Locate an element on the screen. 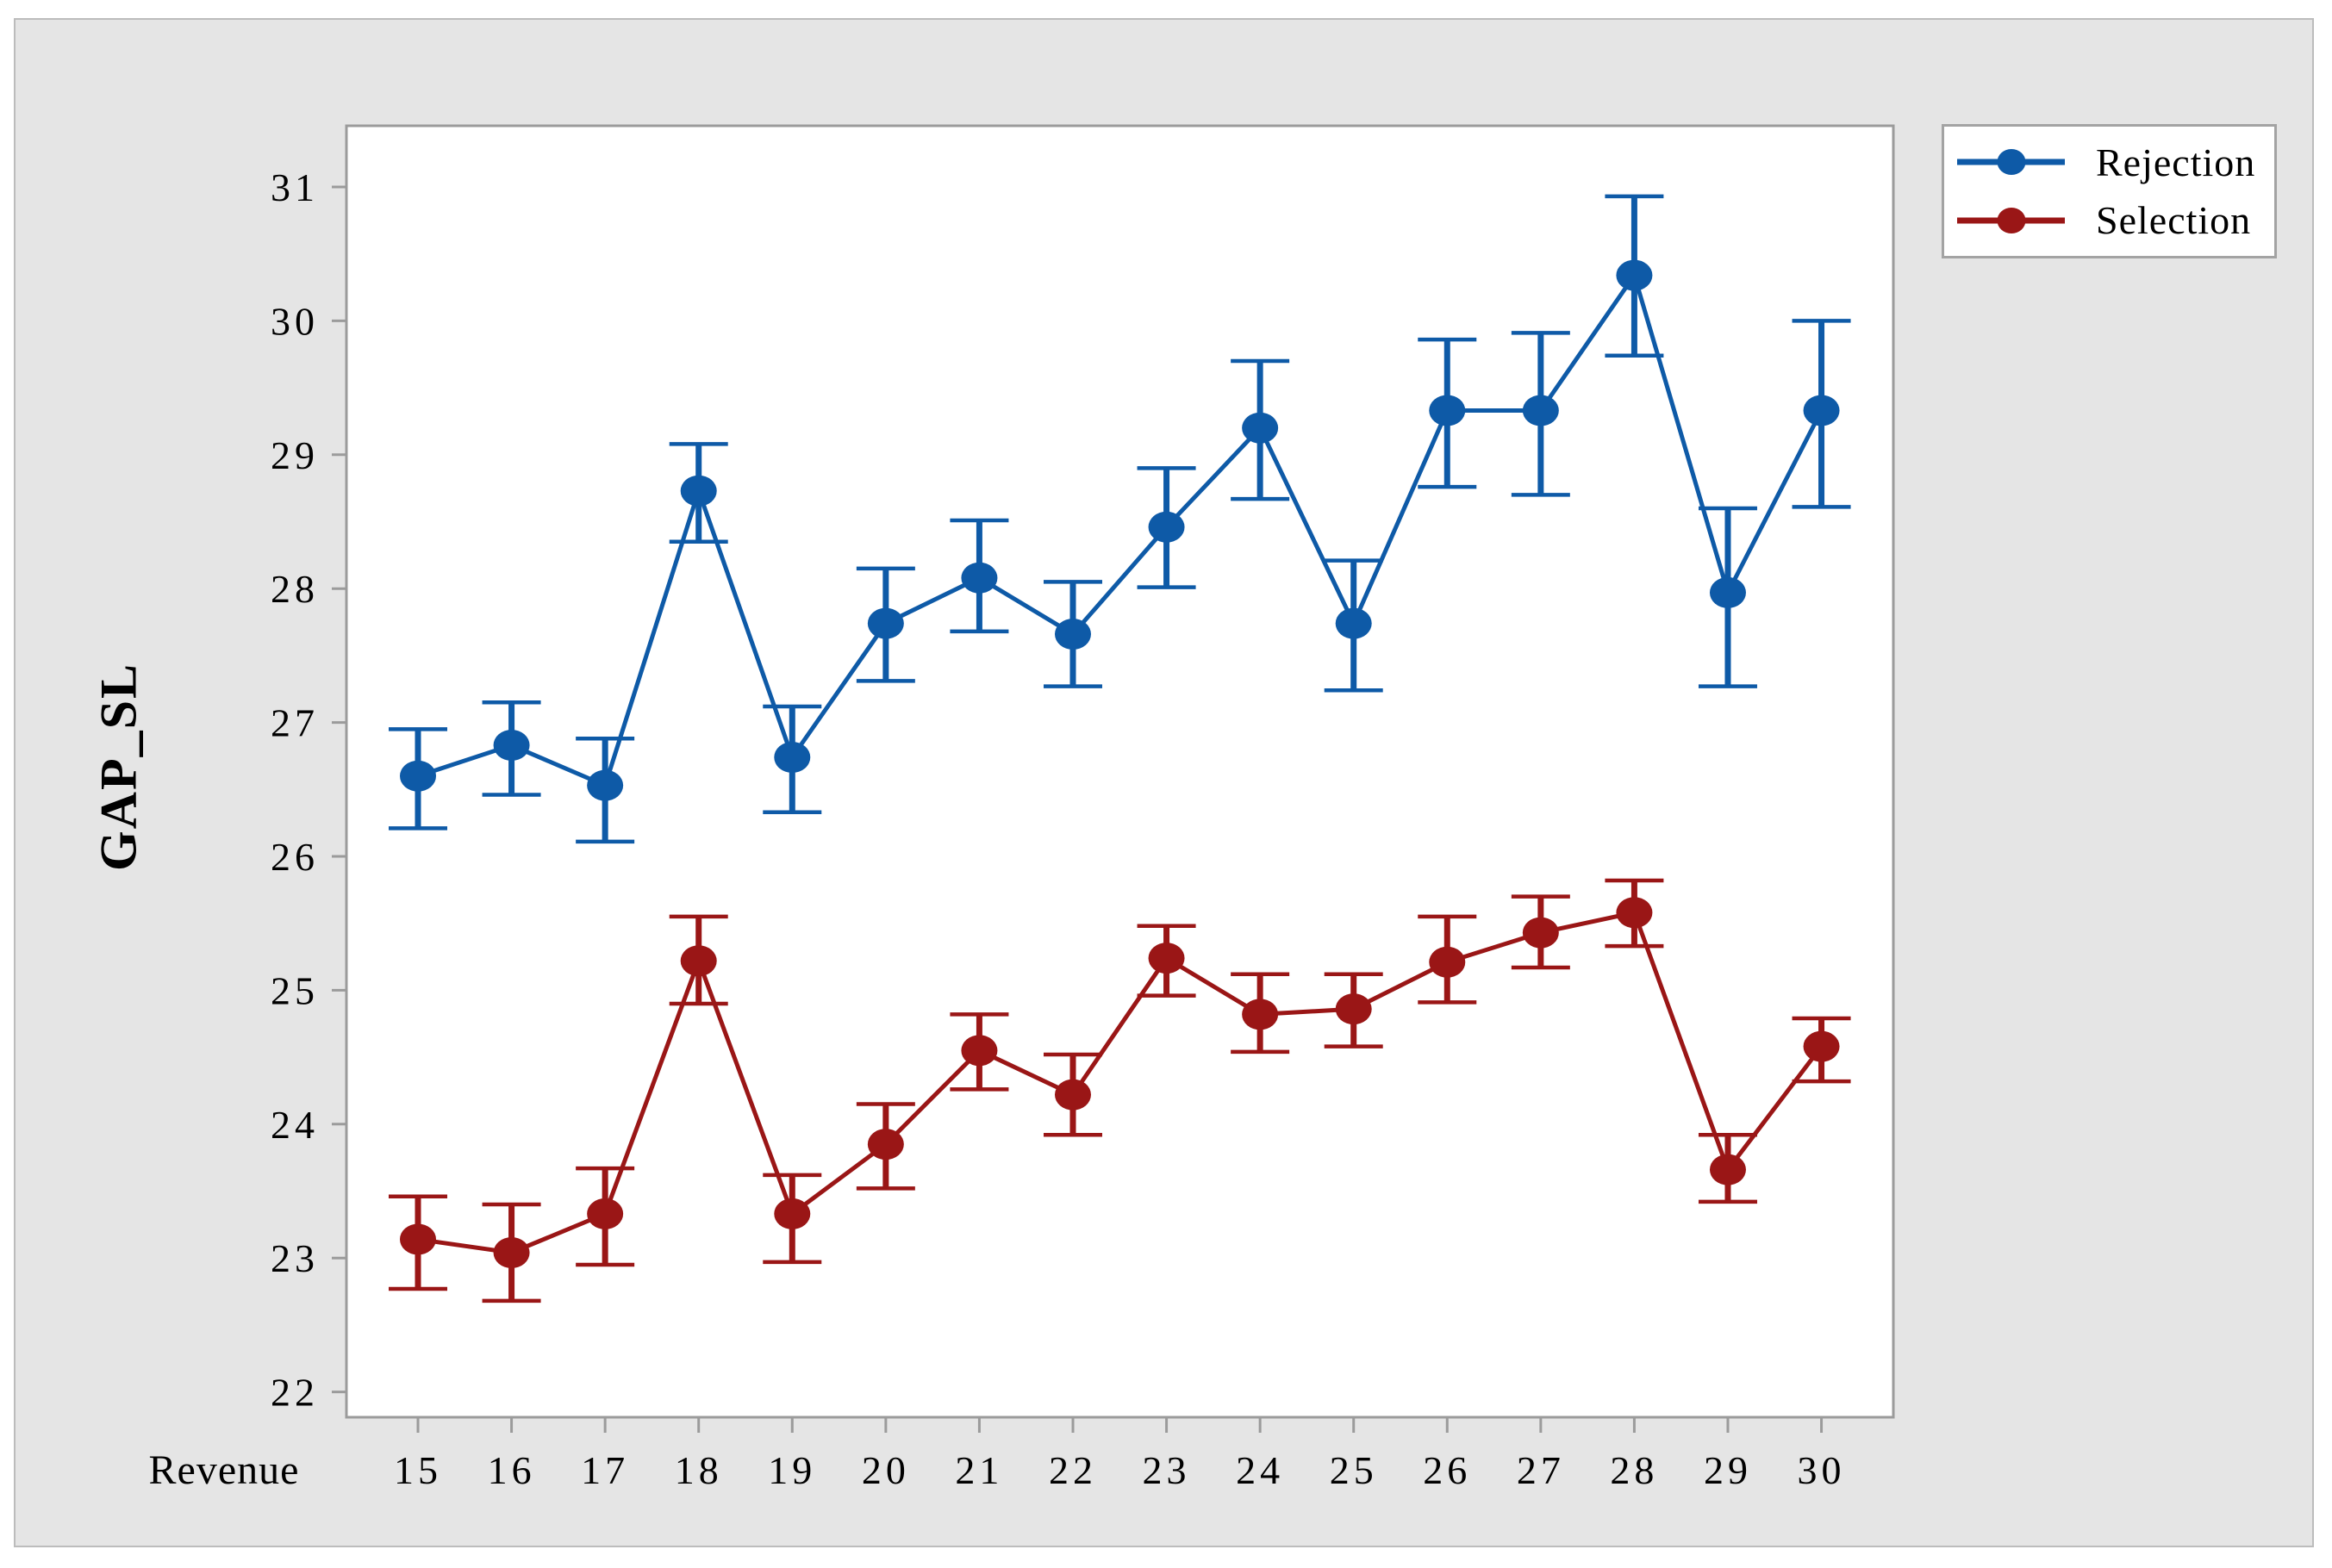 The image size is (2332, 1568). y-axis-title: GAP_SL is located at coordinates (118, 767).